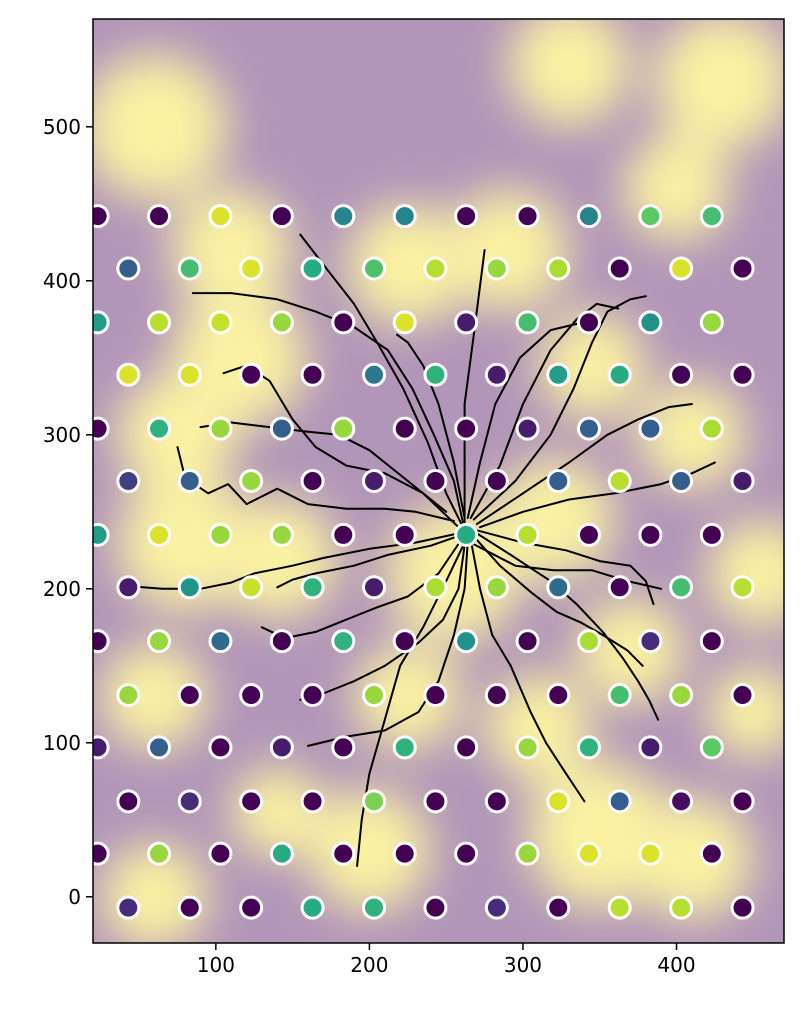 The width and height of the screenshot is (805, 1011). What do you see at coordinates (62, 743) in the screenshot?
I see `y-tick-label: 100` at bounding box center [62, 743].